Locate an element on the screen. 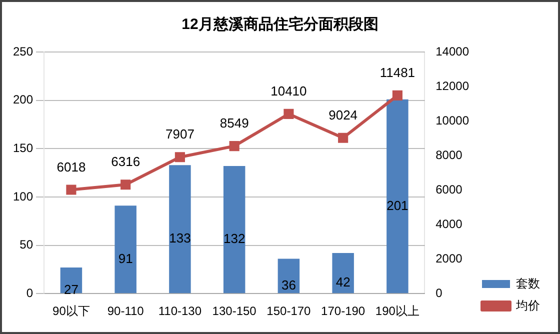 This screenshot has height=334, width=560. legend-label: 均价 is located at coordinates (527, 305).